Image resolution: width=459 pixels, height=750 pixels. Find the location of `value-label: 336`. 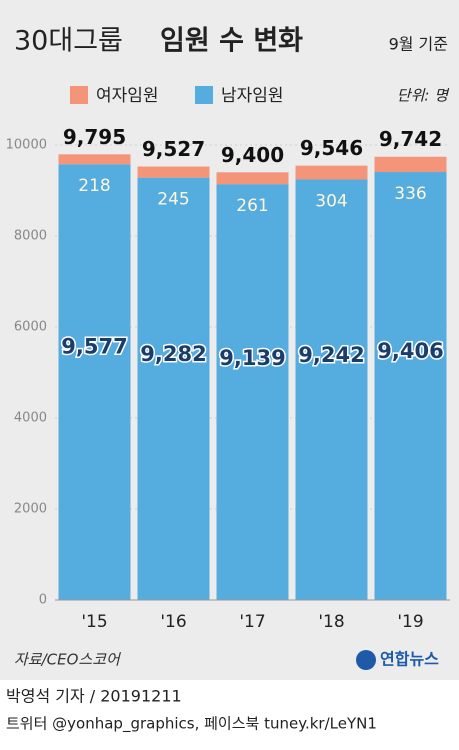

value-label: 336 is located at coordinates (410, 194).